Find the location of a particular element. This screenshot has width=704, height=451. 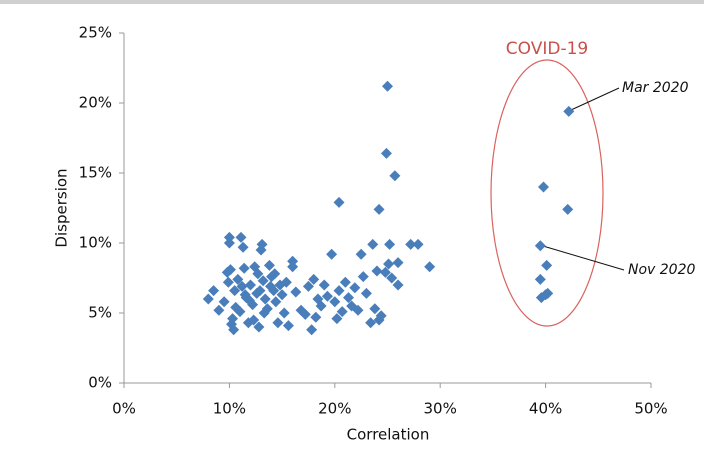

covid-ellipse is located at coordinates (547, 193).